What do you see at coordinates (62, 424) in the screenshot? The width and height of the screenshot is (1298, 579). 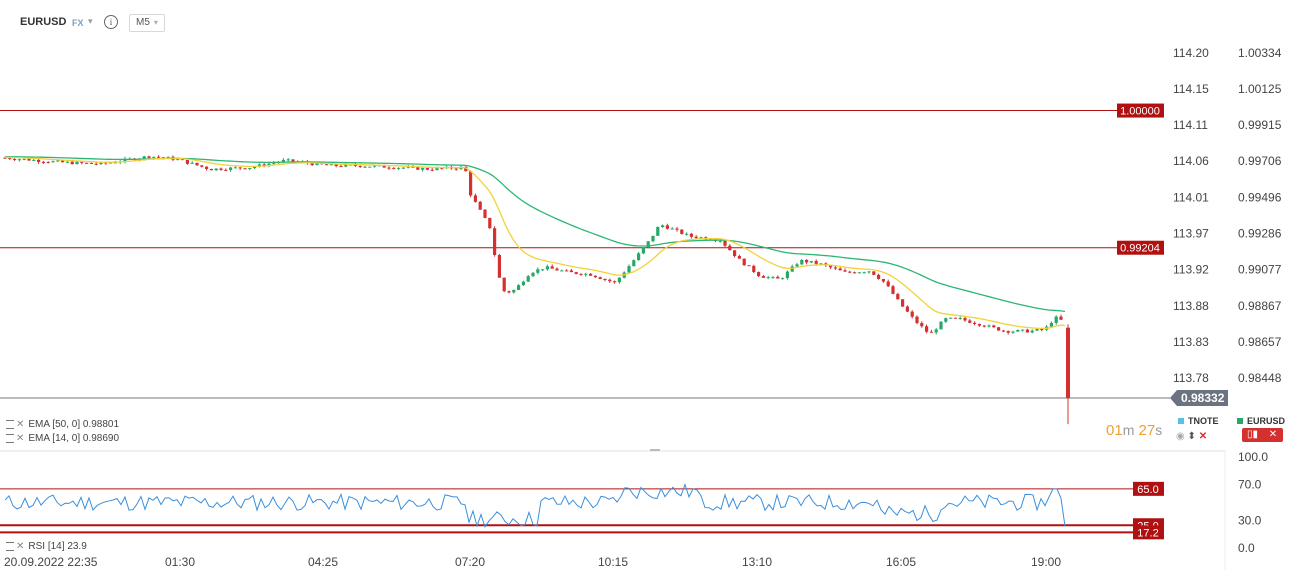 I see `indicator-ema50: ✕ EMA [50, 0] 0.98801` at bounding box center [62, 424].